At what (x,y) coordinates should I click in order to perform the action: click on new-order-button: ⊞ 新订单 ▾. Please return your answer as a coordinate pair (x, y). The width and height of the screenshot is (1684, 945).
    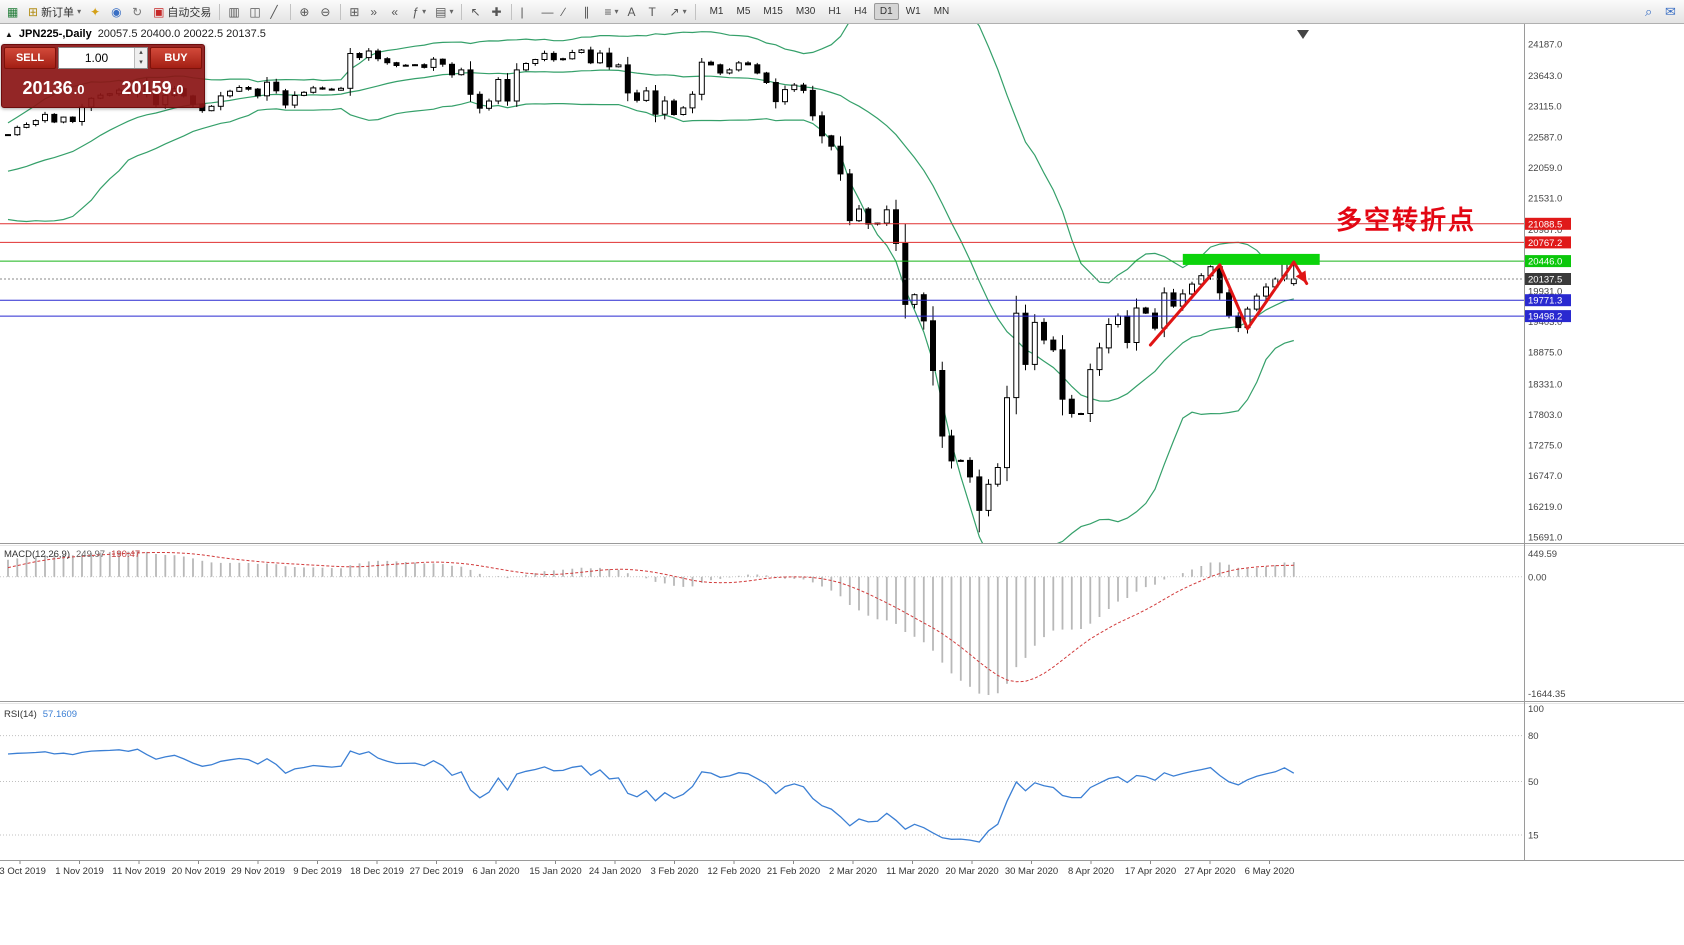
    Looking at the image, I should click on (54, 12).